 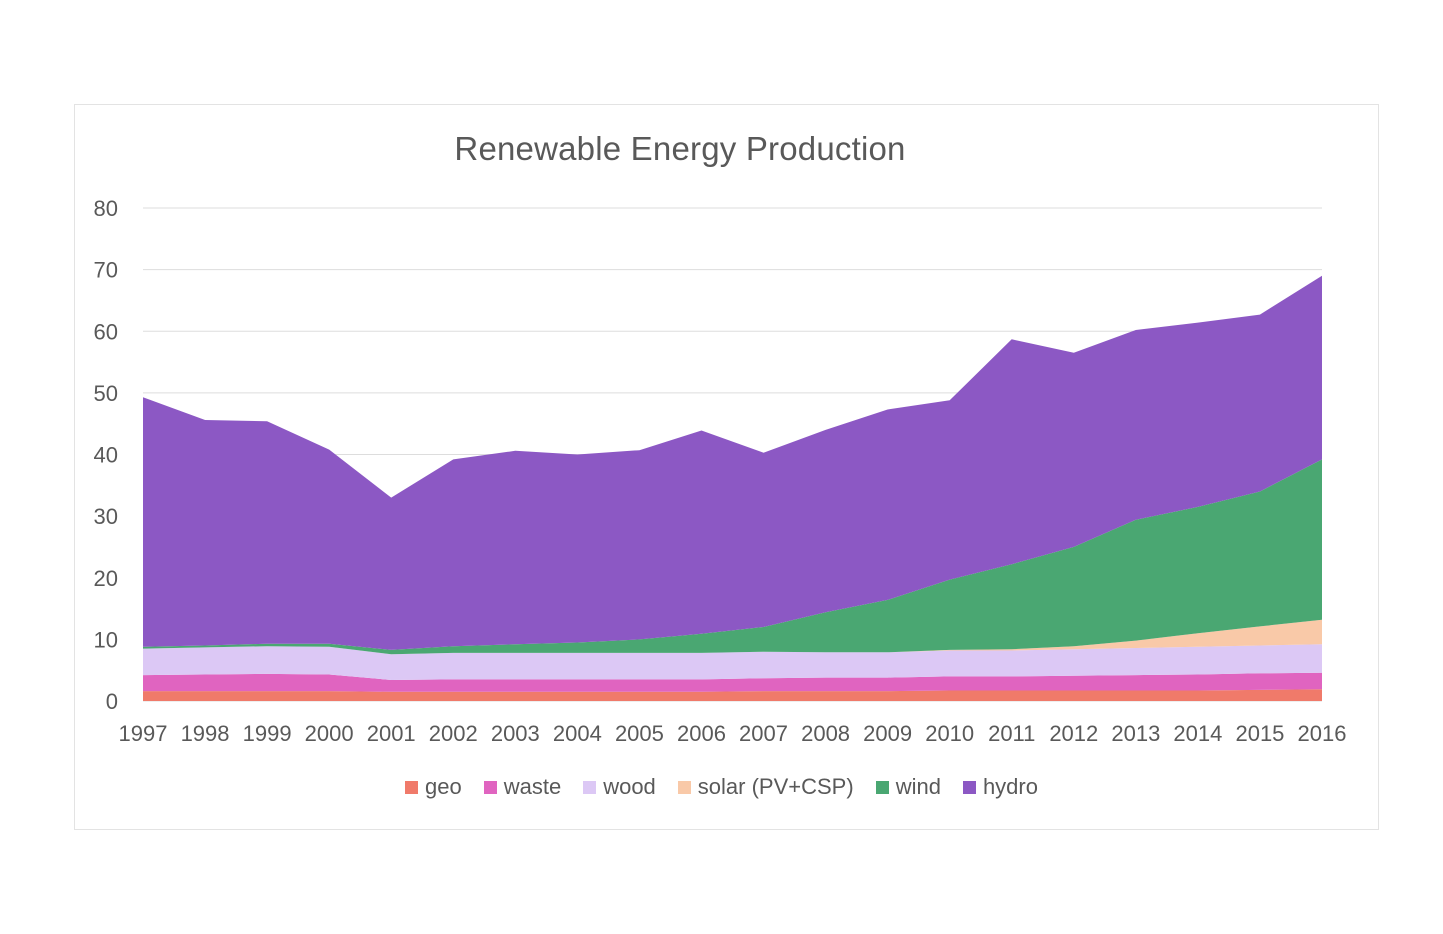 What do you see at coordinates (532, 786) in the screenshot?
I see `legend-label: waste` at bounding box center [532, 786].